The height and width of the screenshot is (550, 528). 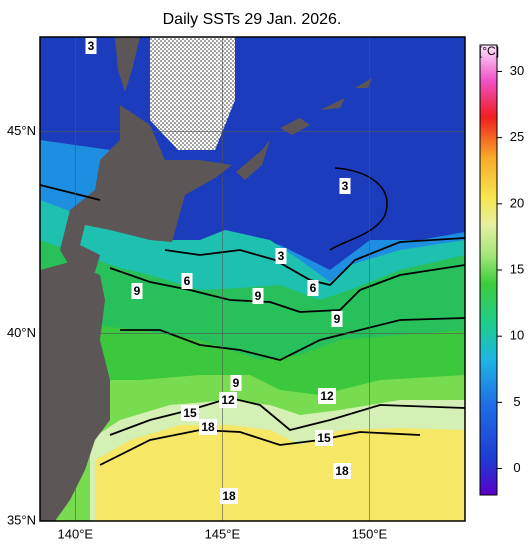 What do you see at coordinates (252, 19) in the screenshot?
I see `title: Daily SSTs 29 Jan. 2026.` at bounding box center [252, 19].